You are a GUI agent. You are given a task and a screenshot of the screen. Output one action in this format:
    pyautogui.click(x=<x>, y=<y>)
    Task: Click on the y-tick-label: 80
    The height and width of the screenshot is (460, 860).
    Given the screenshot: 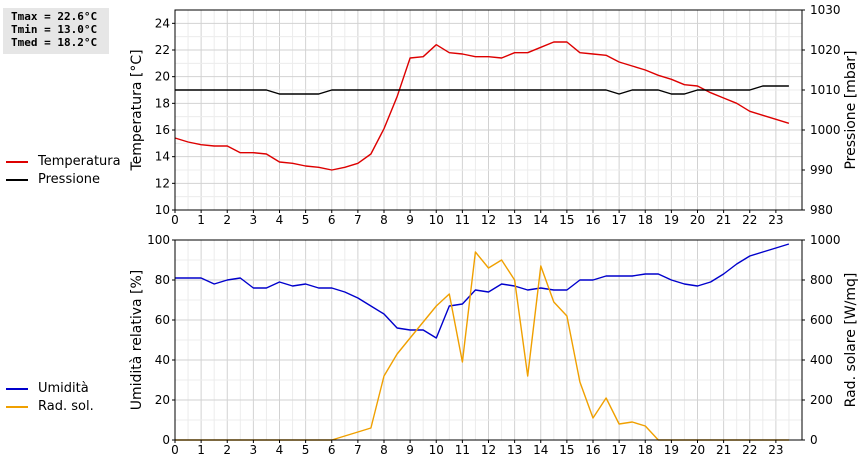 What is the action you would take?
    pyautogui.click(x=162, y=280)
    